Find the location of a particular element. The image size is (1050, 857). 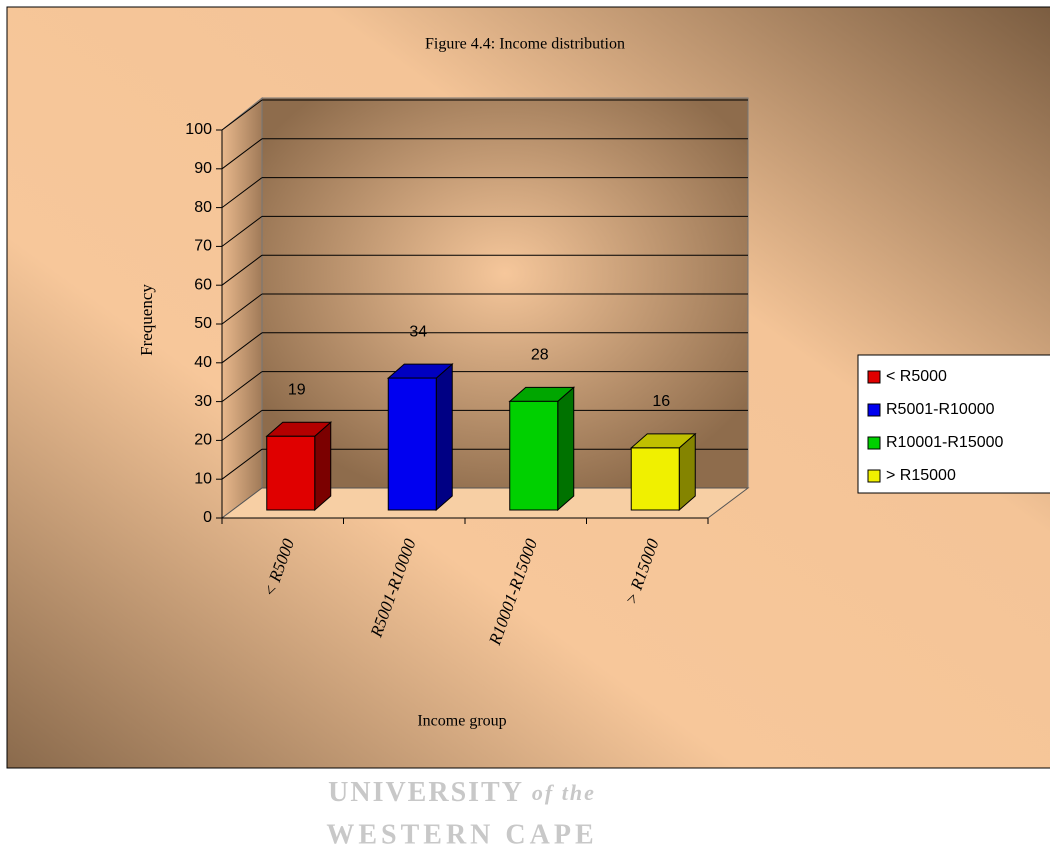

y-tick-label: 20 is located at coordinates (203, 440).